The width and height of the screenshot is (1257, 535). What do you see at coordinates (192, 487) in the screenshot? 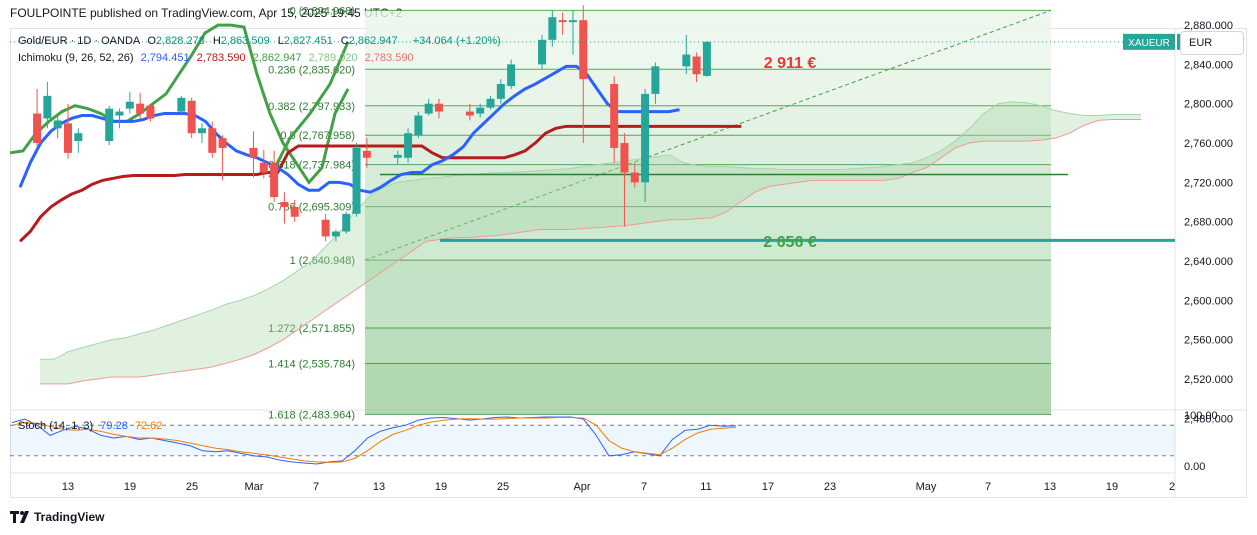
I see `x-axis-tick-label: 25` at bounding box center [192, 487].